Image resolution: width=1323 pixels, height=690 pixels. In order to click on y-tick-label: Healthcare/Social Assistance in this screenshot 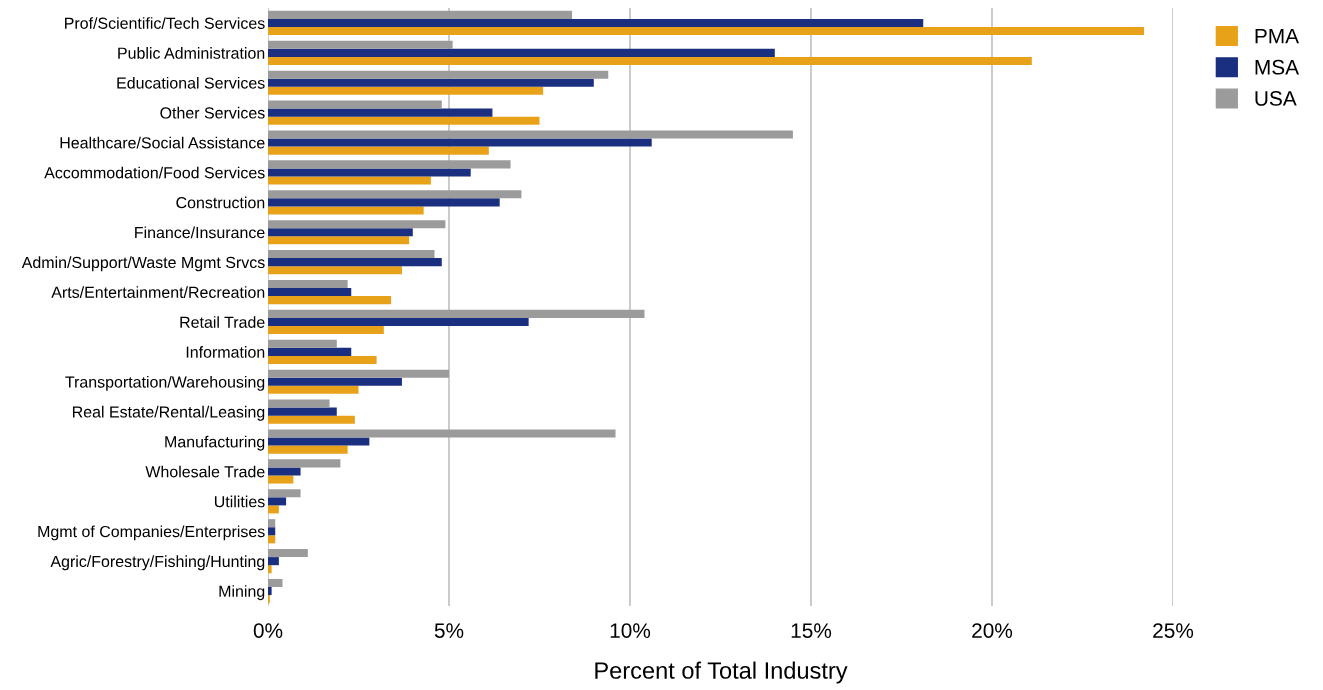, I will do `click(162, 142)`.